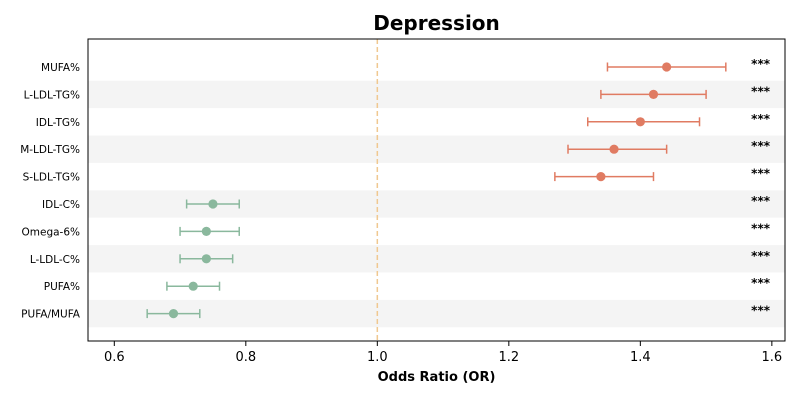 This screenshot has width=800, height=400. What do you see at coordinates (406, 65) in the screenshot?
I see `forest-row: MUFA% ***` at bounding box center [406, 65].